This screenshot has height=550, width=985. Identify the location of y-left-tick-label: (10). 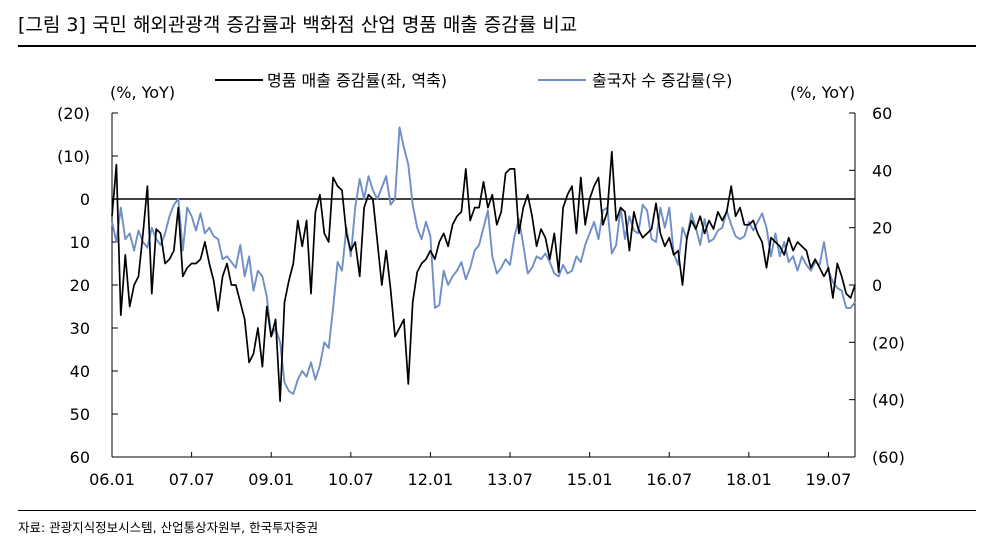
(73, 156).